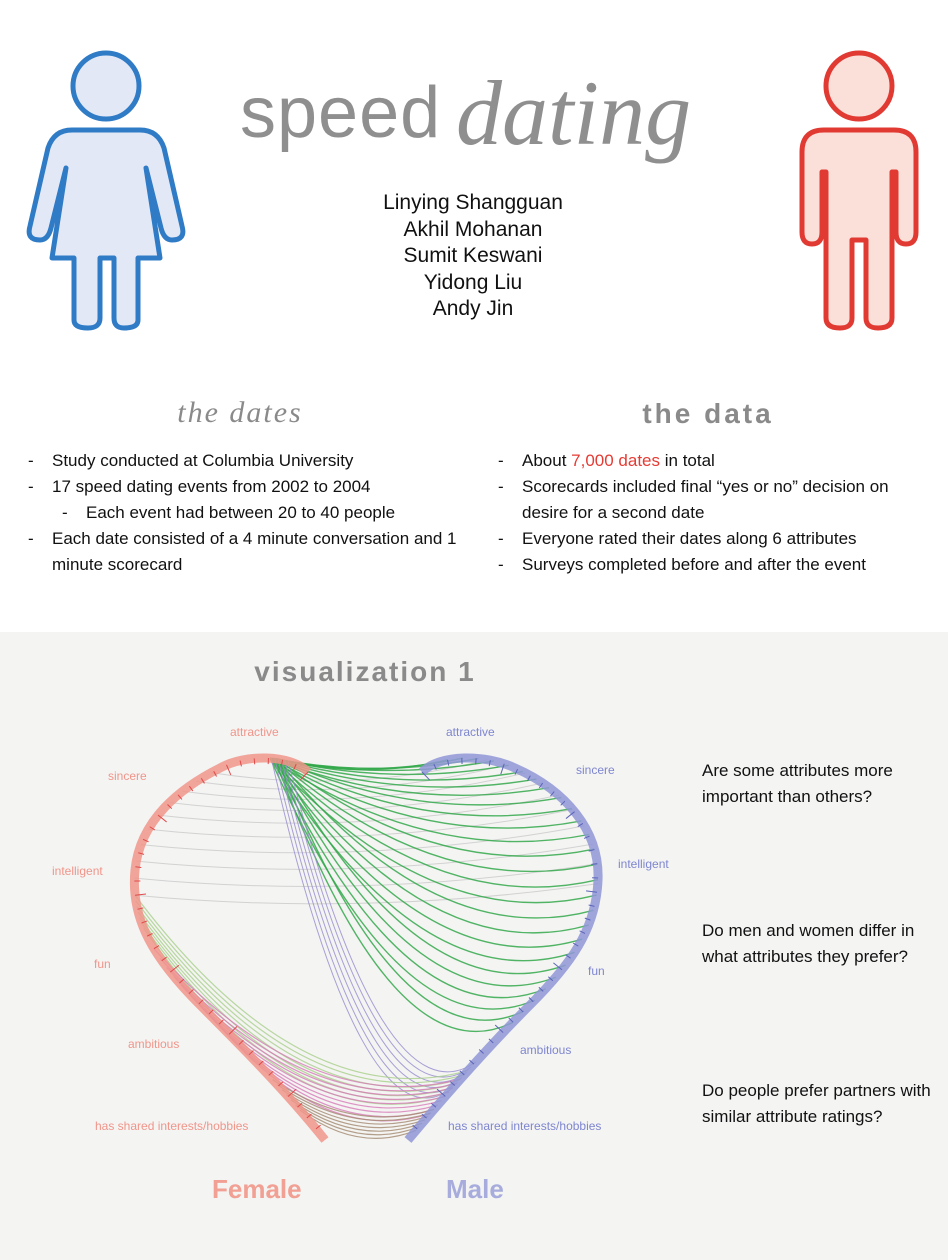 The height and width of the screenshot is (1260, 948). What do you see at coordinates (102, 964) in the screenshot?
I see `female-attribute-label: fun` at bounding box center [102, 964].